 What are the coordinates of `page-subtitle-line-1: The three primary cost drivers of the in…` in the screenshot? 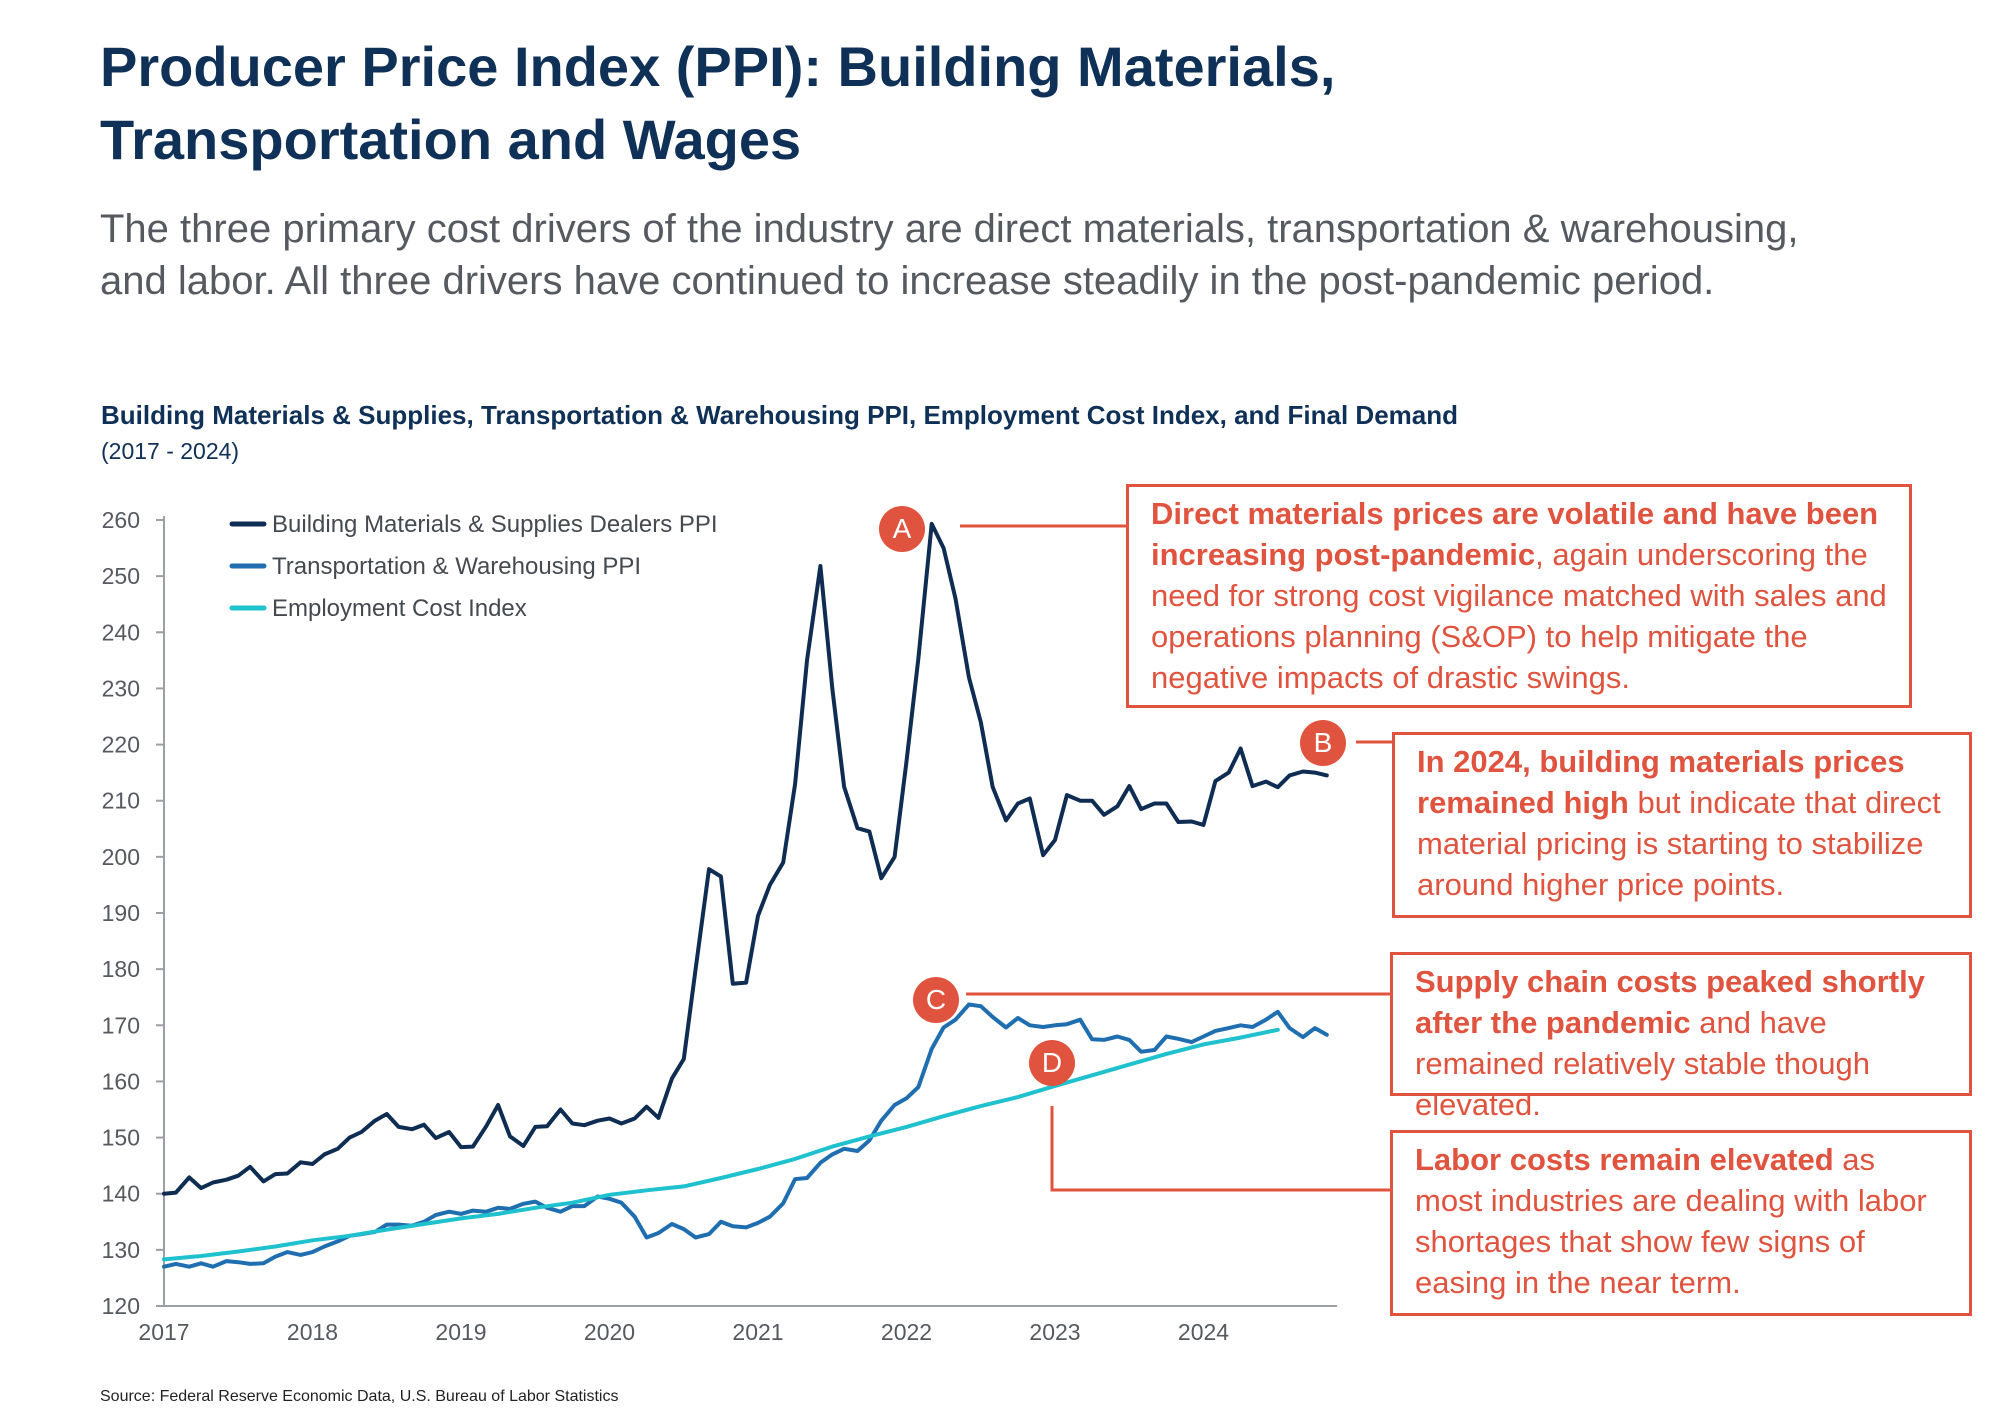 It's located at (949, 229).